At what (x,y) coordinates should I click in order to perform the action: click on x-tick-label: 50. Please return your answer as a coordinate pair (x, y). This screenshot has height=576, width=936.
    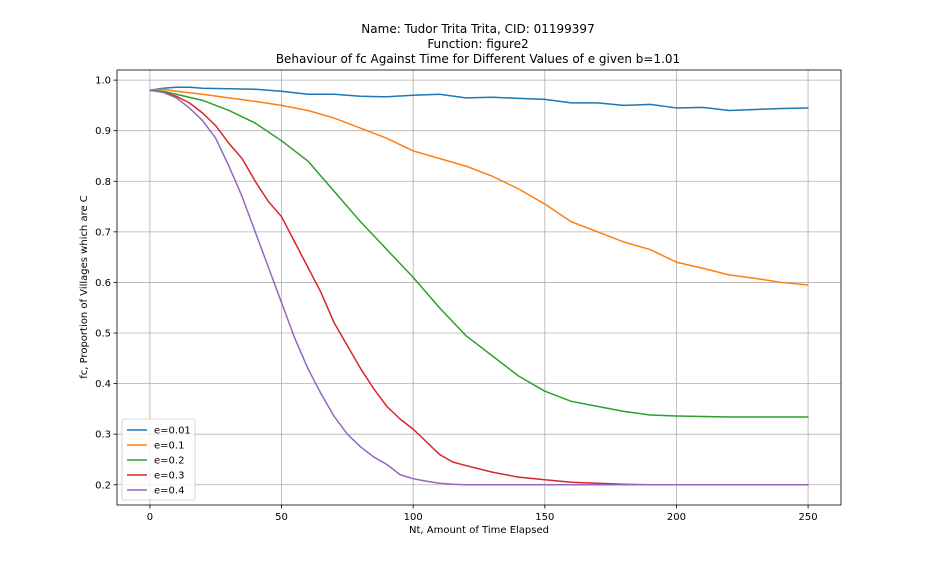
    Looking at the image, I should click on (281, 517).